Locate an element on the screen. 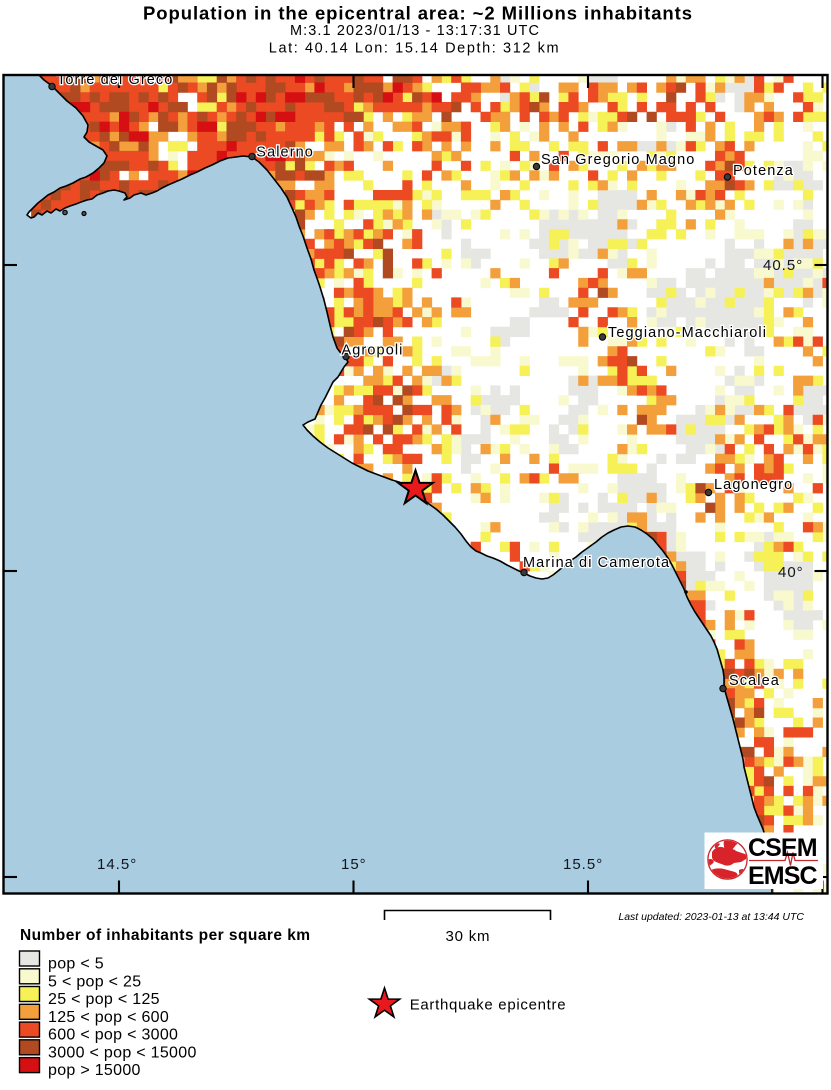 The width and height of the screenshot is (831, 1090). svg-text: Marina di Camerota is located at coordinates (596, 563).